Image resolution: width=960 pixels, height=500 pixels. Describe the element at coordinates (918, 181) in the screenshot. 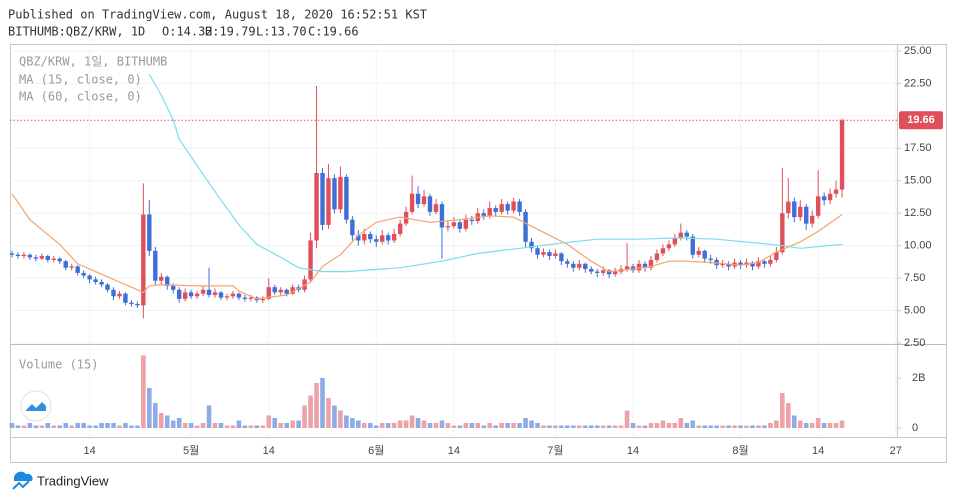

I see `y-tick-label: 15.00` at that location.